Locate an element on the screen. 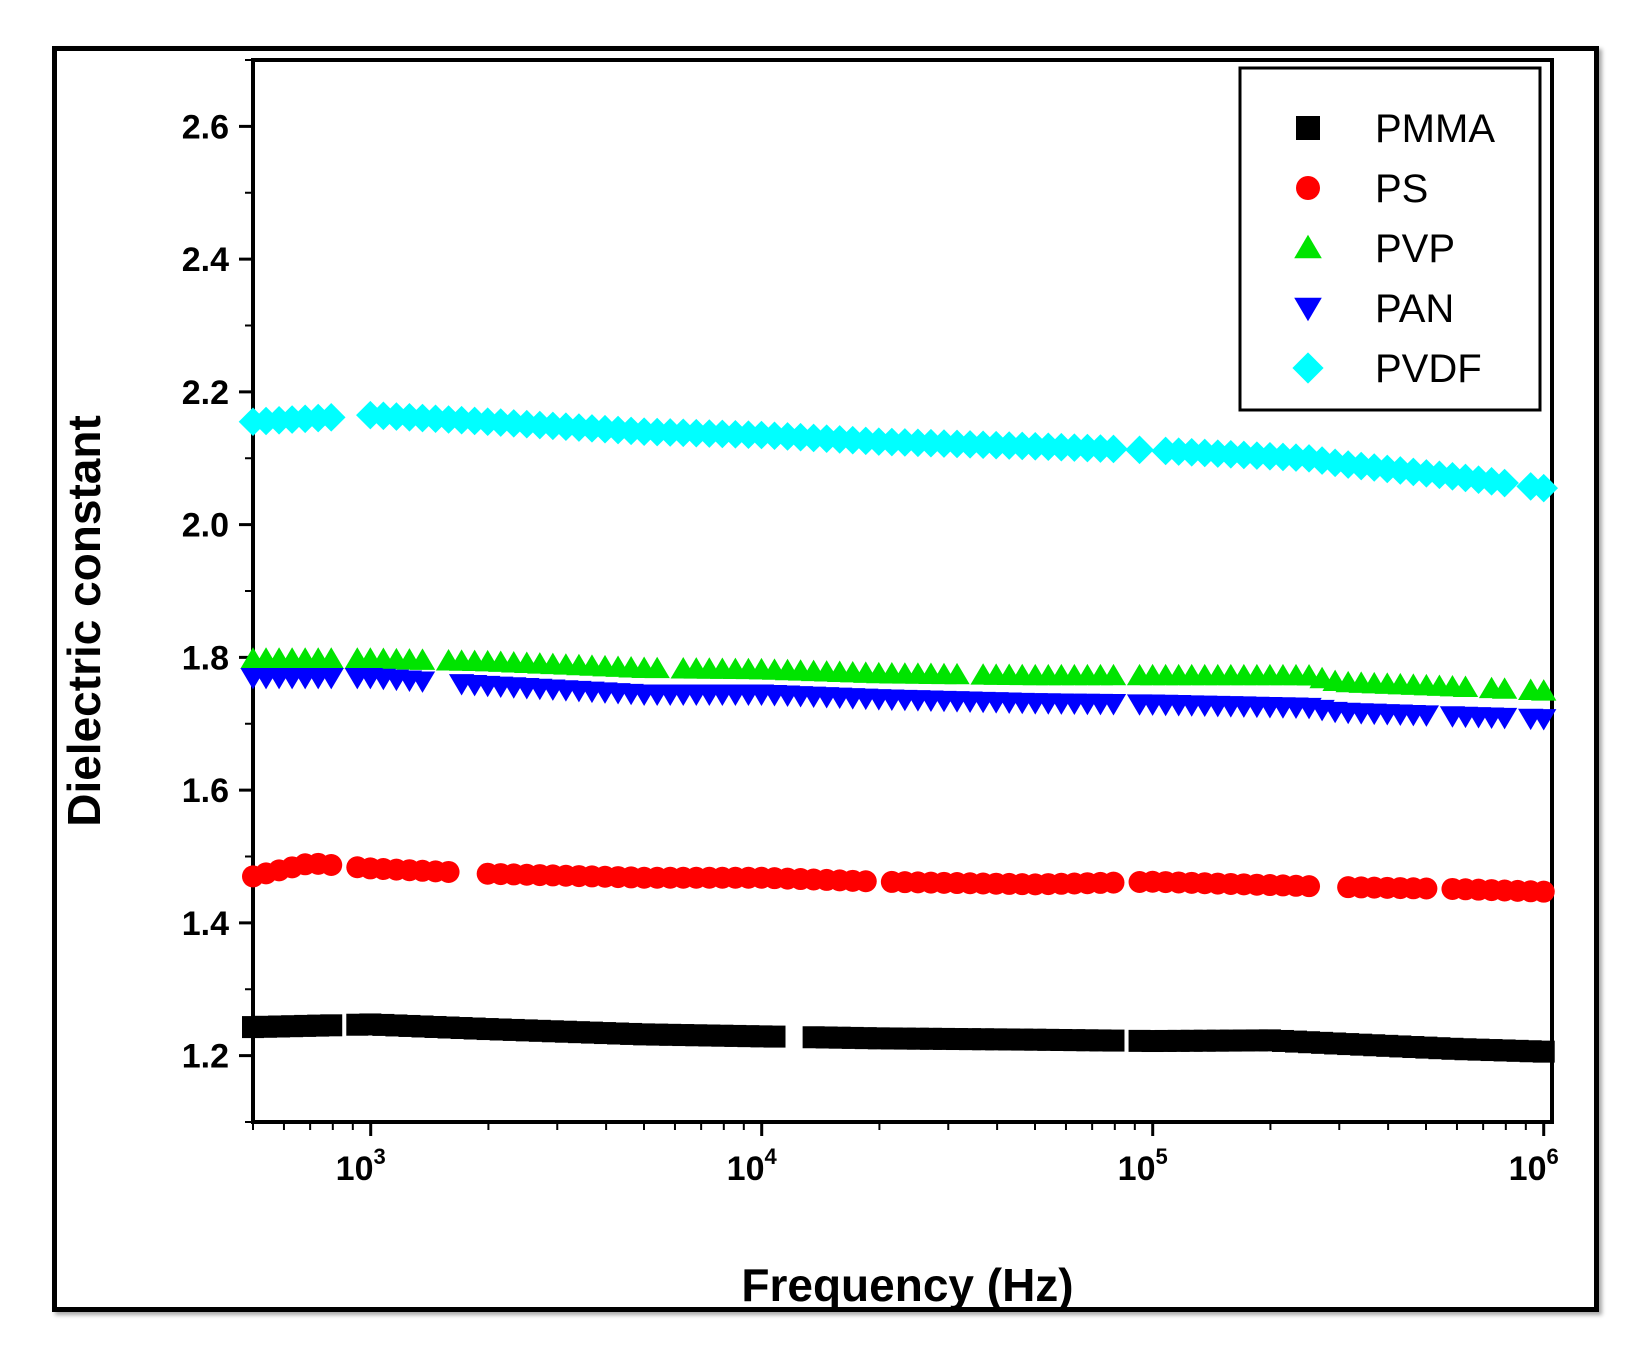 This screenshot has width=1637, height=1353. legend-marker-pan is located at coordinates (1308, 309).